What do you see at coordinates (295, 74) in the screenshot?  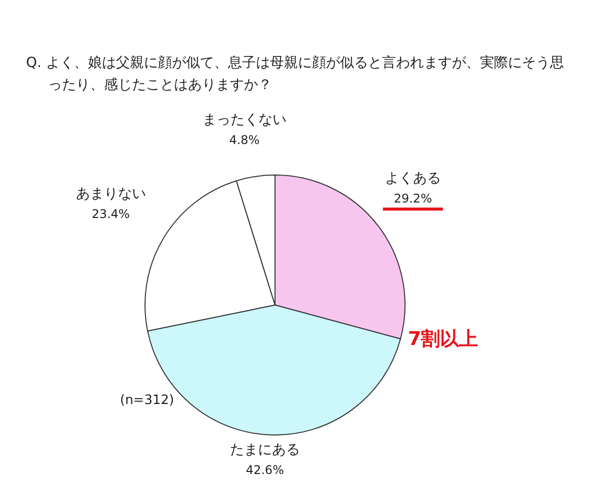 I see `chart-title: Q. よく、娘は父親に顔が似て、息子は母親に顔が似ると言われますが、実際にそう思ったり、感じたことはありますか？` at bounding box center [295, 74].